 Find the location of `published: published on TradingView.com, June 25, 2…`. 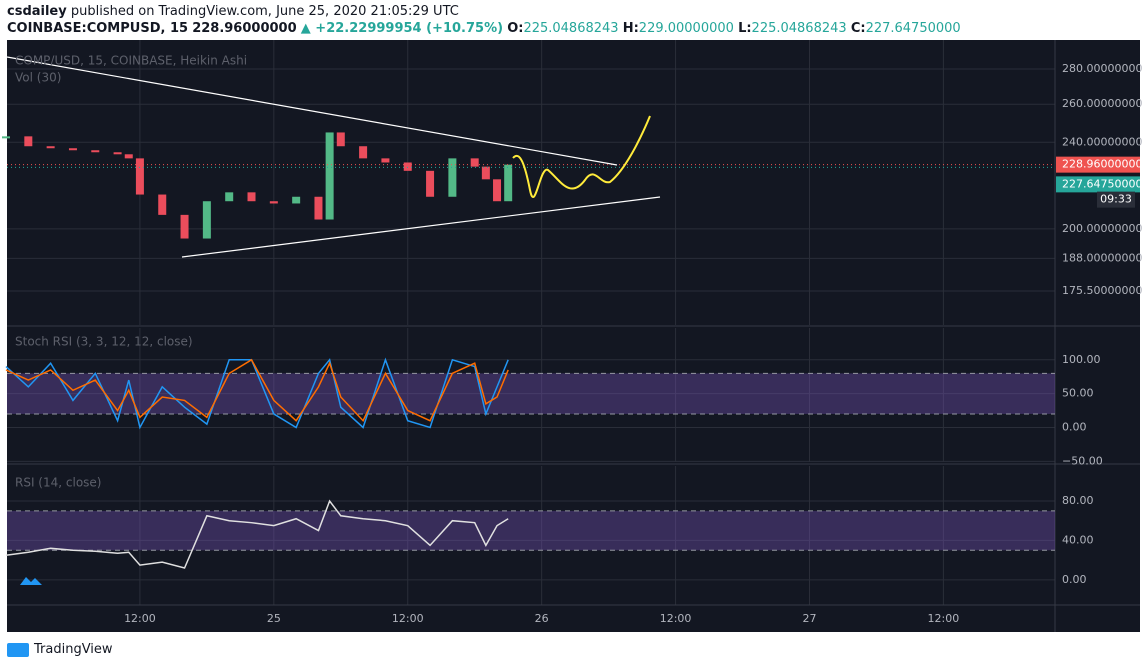

published: published on TradingView.com, June 25, 2… is located at coordinates (264, 11).